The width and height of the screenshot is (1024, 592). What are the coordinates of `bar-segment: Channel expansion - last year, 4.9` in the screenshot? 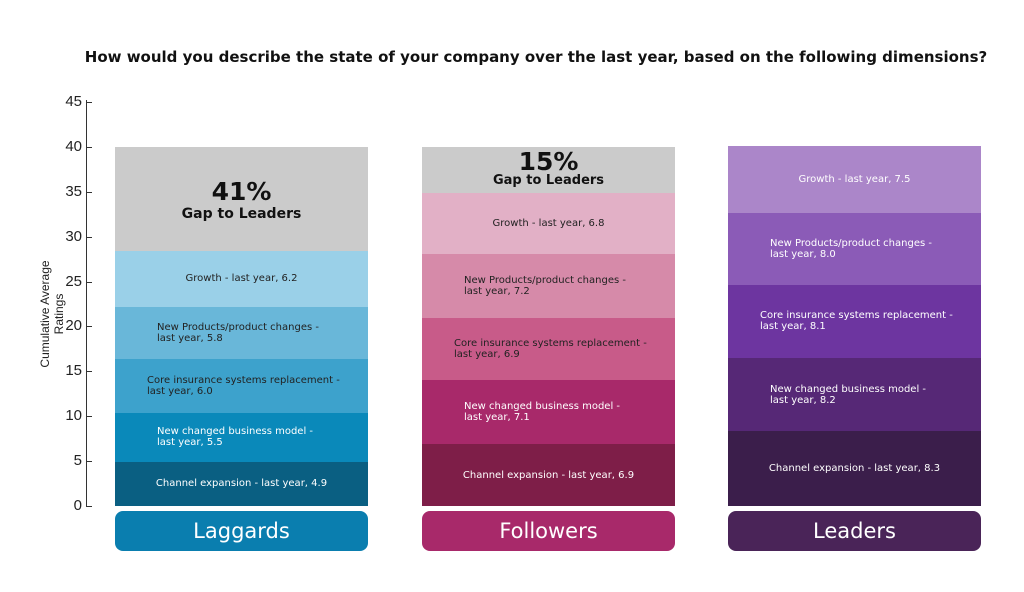 It's located at (241, 483).